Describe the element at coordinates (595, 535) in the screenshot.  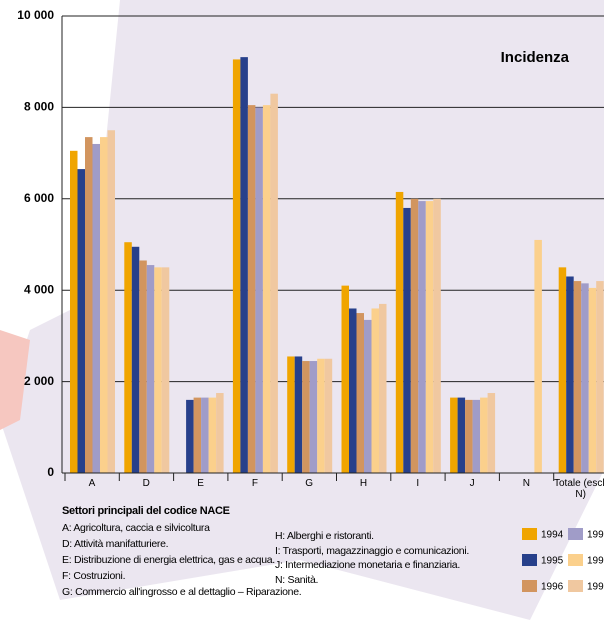
I see `legend-label: 1997` at that location.